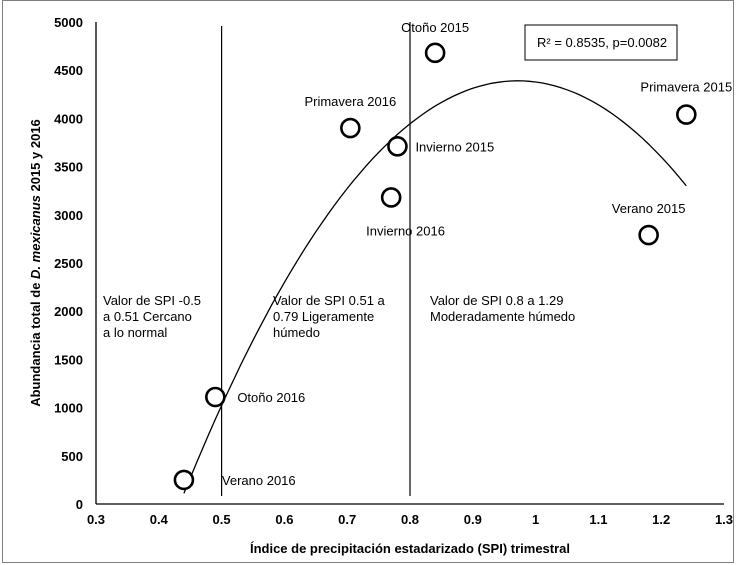 This screenshot has width=736, height=565. I want to click on y-tick-label: 5000, so click(68, 22).